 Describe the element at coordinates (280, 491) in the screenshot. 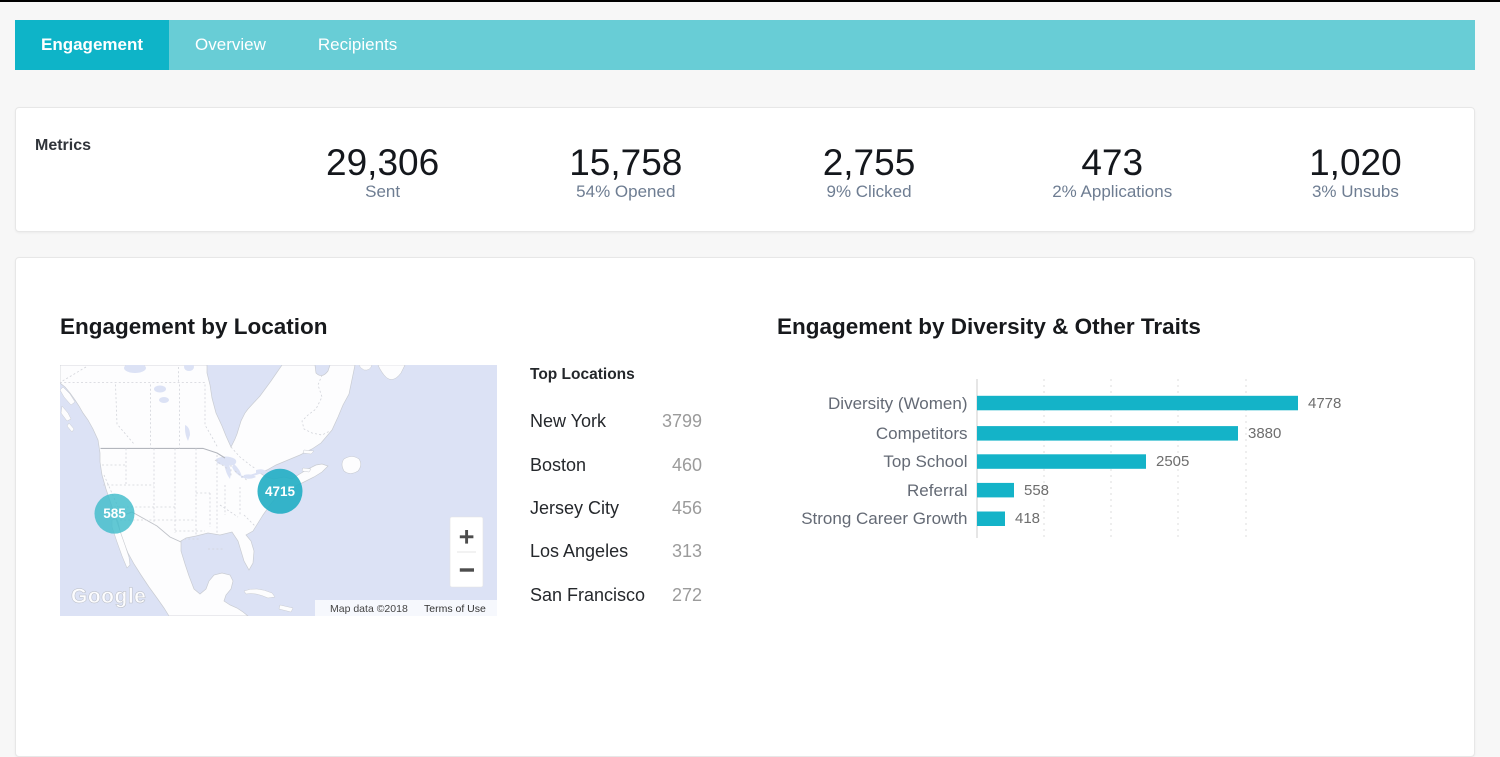

I see `svg-text: 4715` at that location.